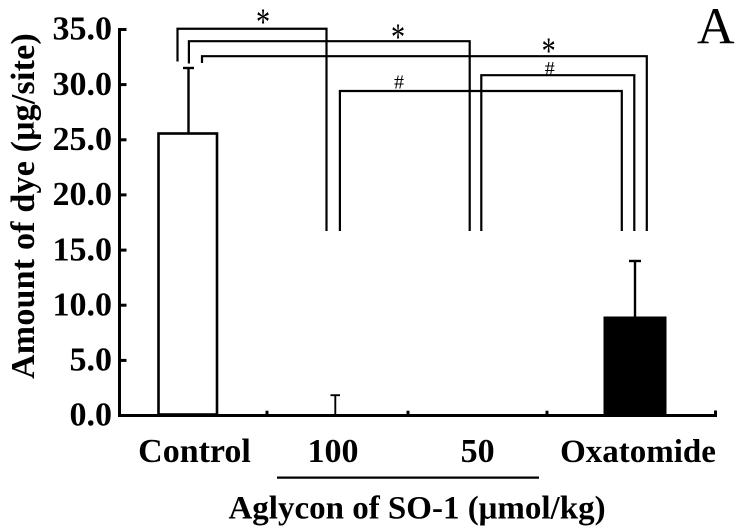 The height and width of the screenshot is (532, 751). I want to click on svg-text: Control, so click(194, 451).